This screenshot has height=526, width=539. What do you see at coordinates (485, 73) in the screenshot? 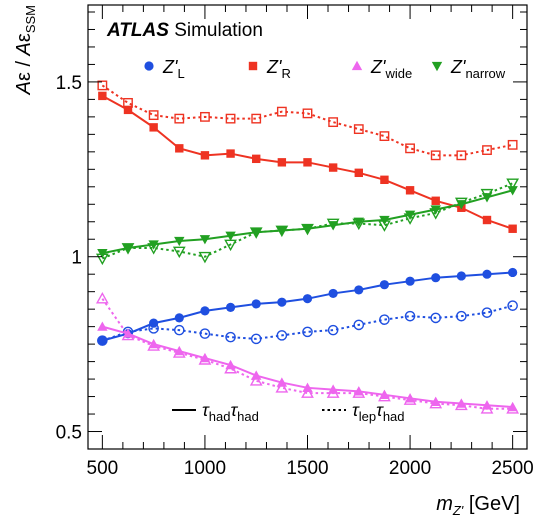
I see `legend-label-sub: narrow` at bounding box center [485, 73].